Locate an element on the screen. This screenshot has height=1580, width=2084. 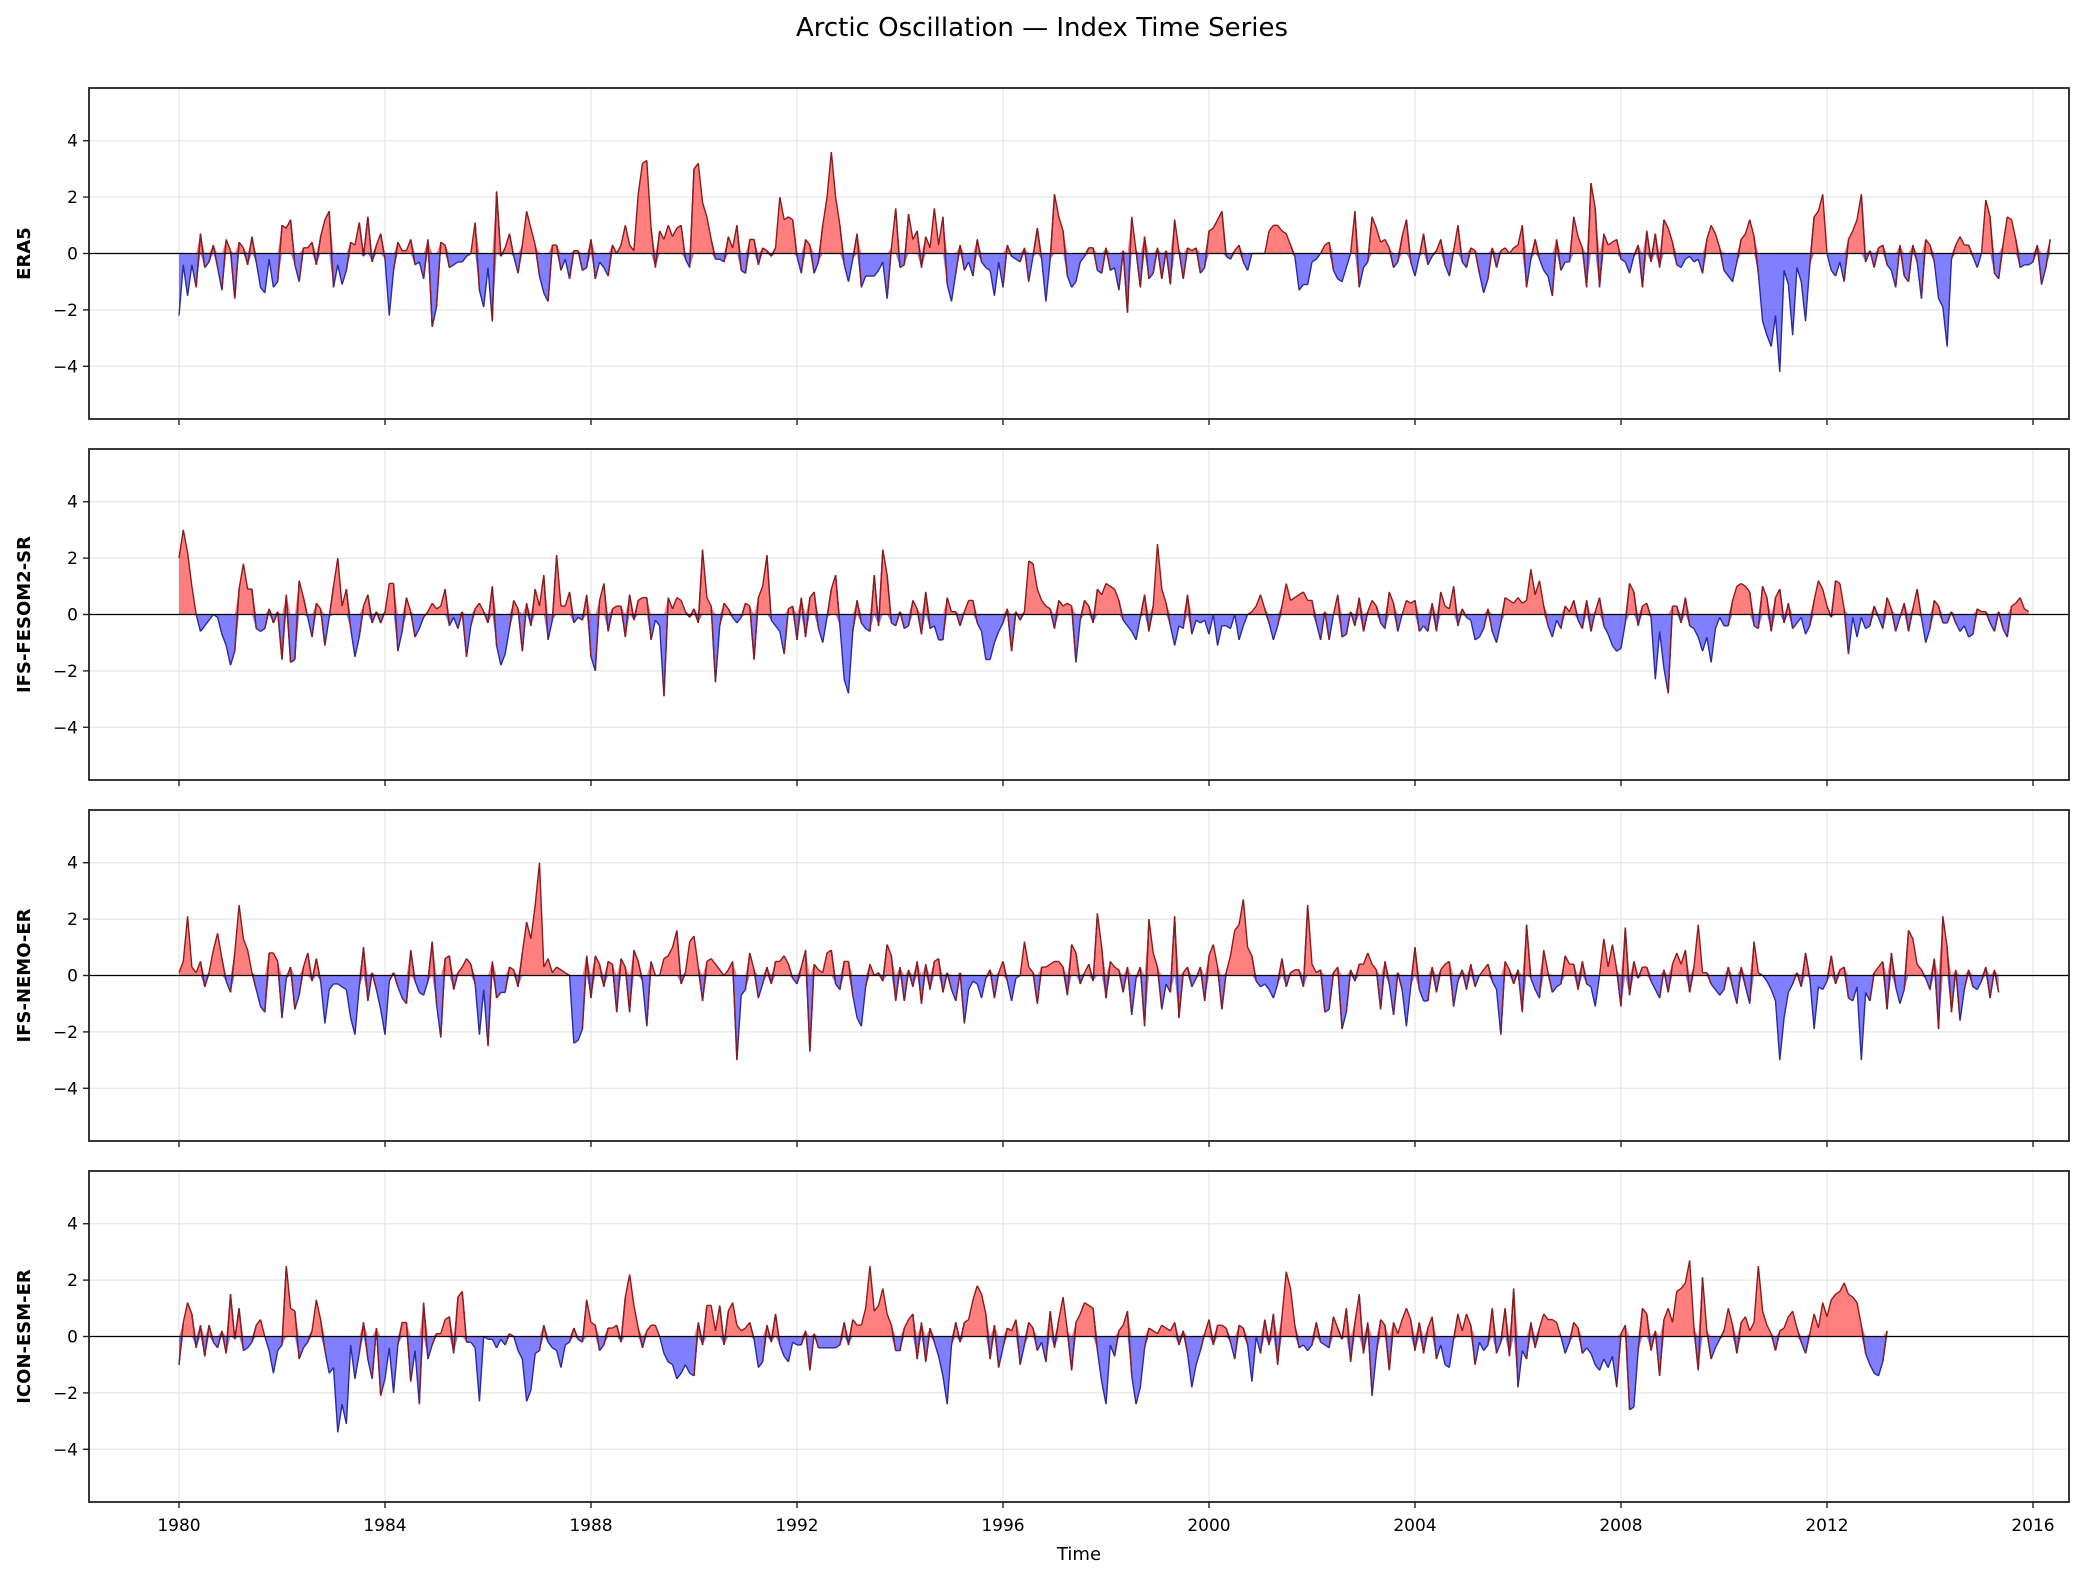
x-tick-label: 2012 is located at coordinates (1826, 1526).